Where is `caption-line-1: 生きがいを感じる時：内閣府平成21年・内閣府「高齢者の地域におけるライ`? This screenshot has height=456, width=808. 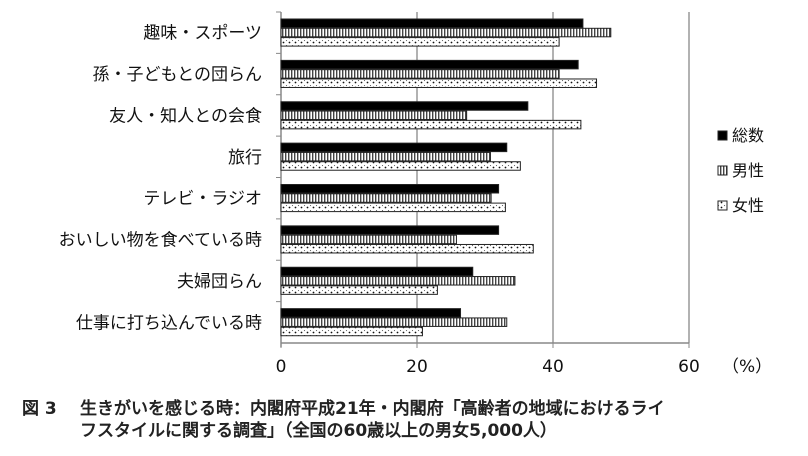
caption-line-1: 生きがいを感じる時：内閣府平成21年・内閣府「高齢者の地域におけるライ is located at coordinates (372, 409).